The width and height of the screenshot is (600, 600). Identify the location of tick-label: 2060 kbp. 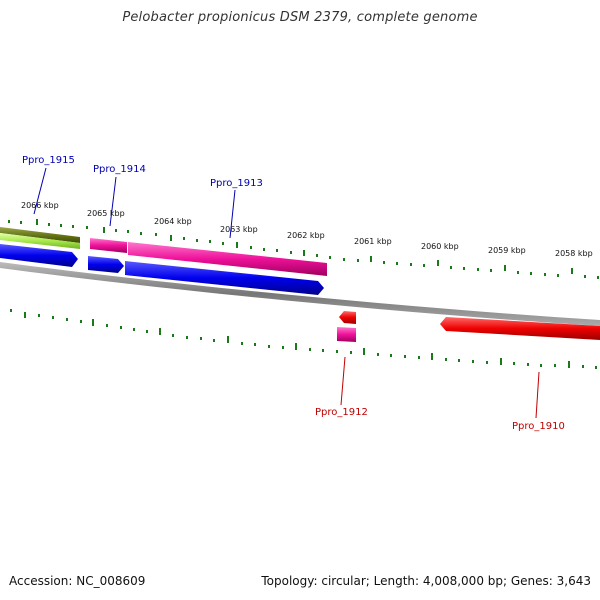
(440, 246).